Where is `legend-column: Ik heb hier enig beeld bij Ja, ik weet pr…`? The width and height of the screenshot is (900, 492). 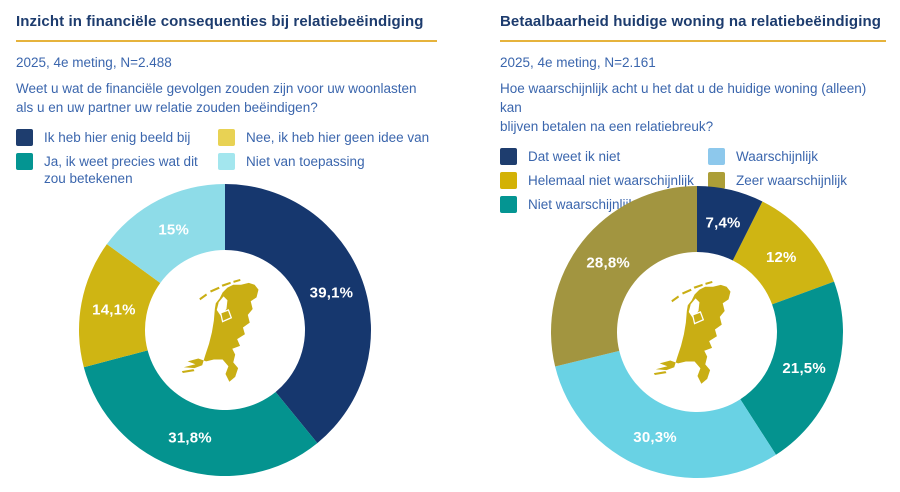 legend-column: Ik heb hier enig beeld bij Ja, ik weet pr… is located at coordinates (117, 158).